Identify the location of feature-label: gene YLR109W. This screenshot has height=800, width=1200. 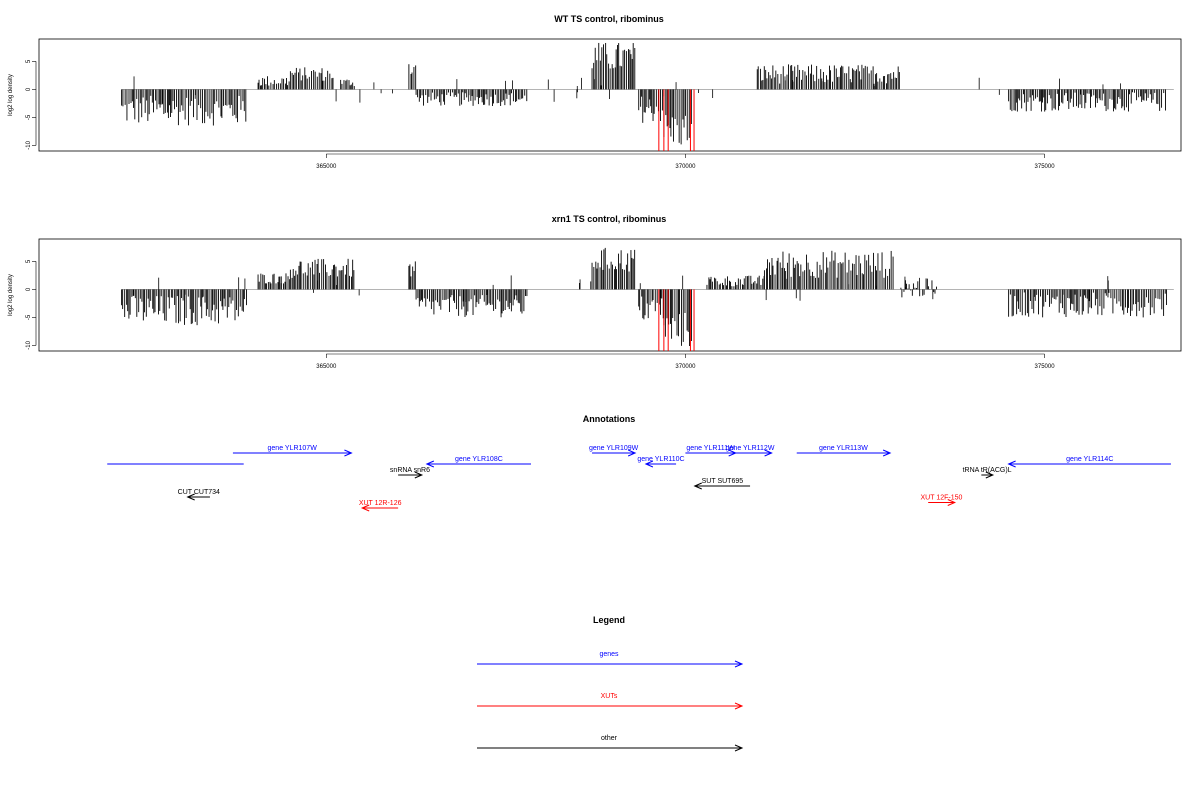
(614, 448).